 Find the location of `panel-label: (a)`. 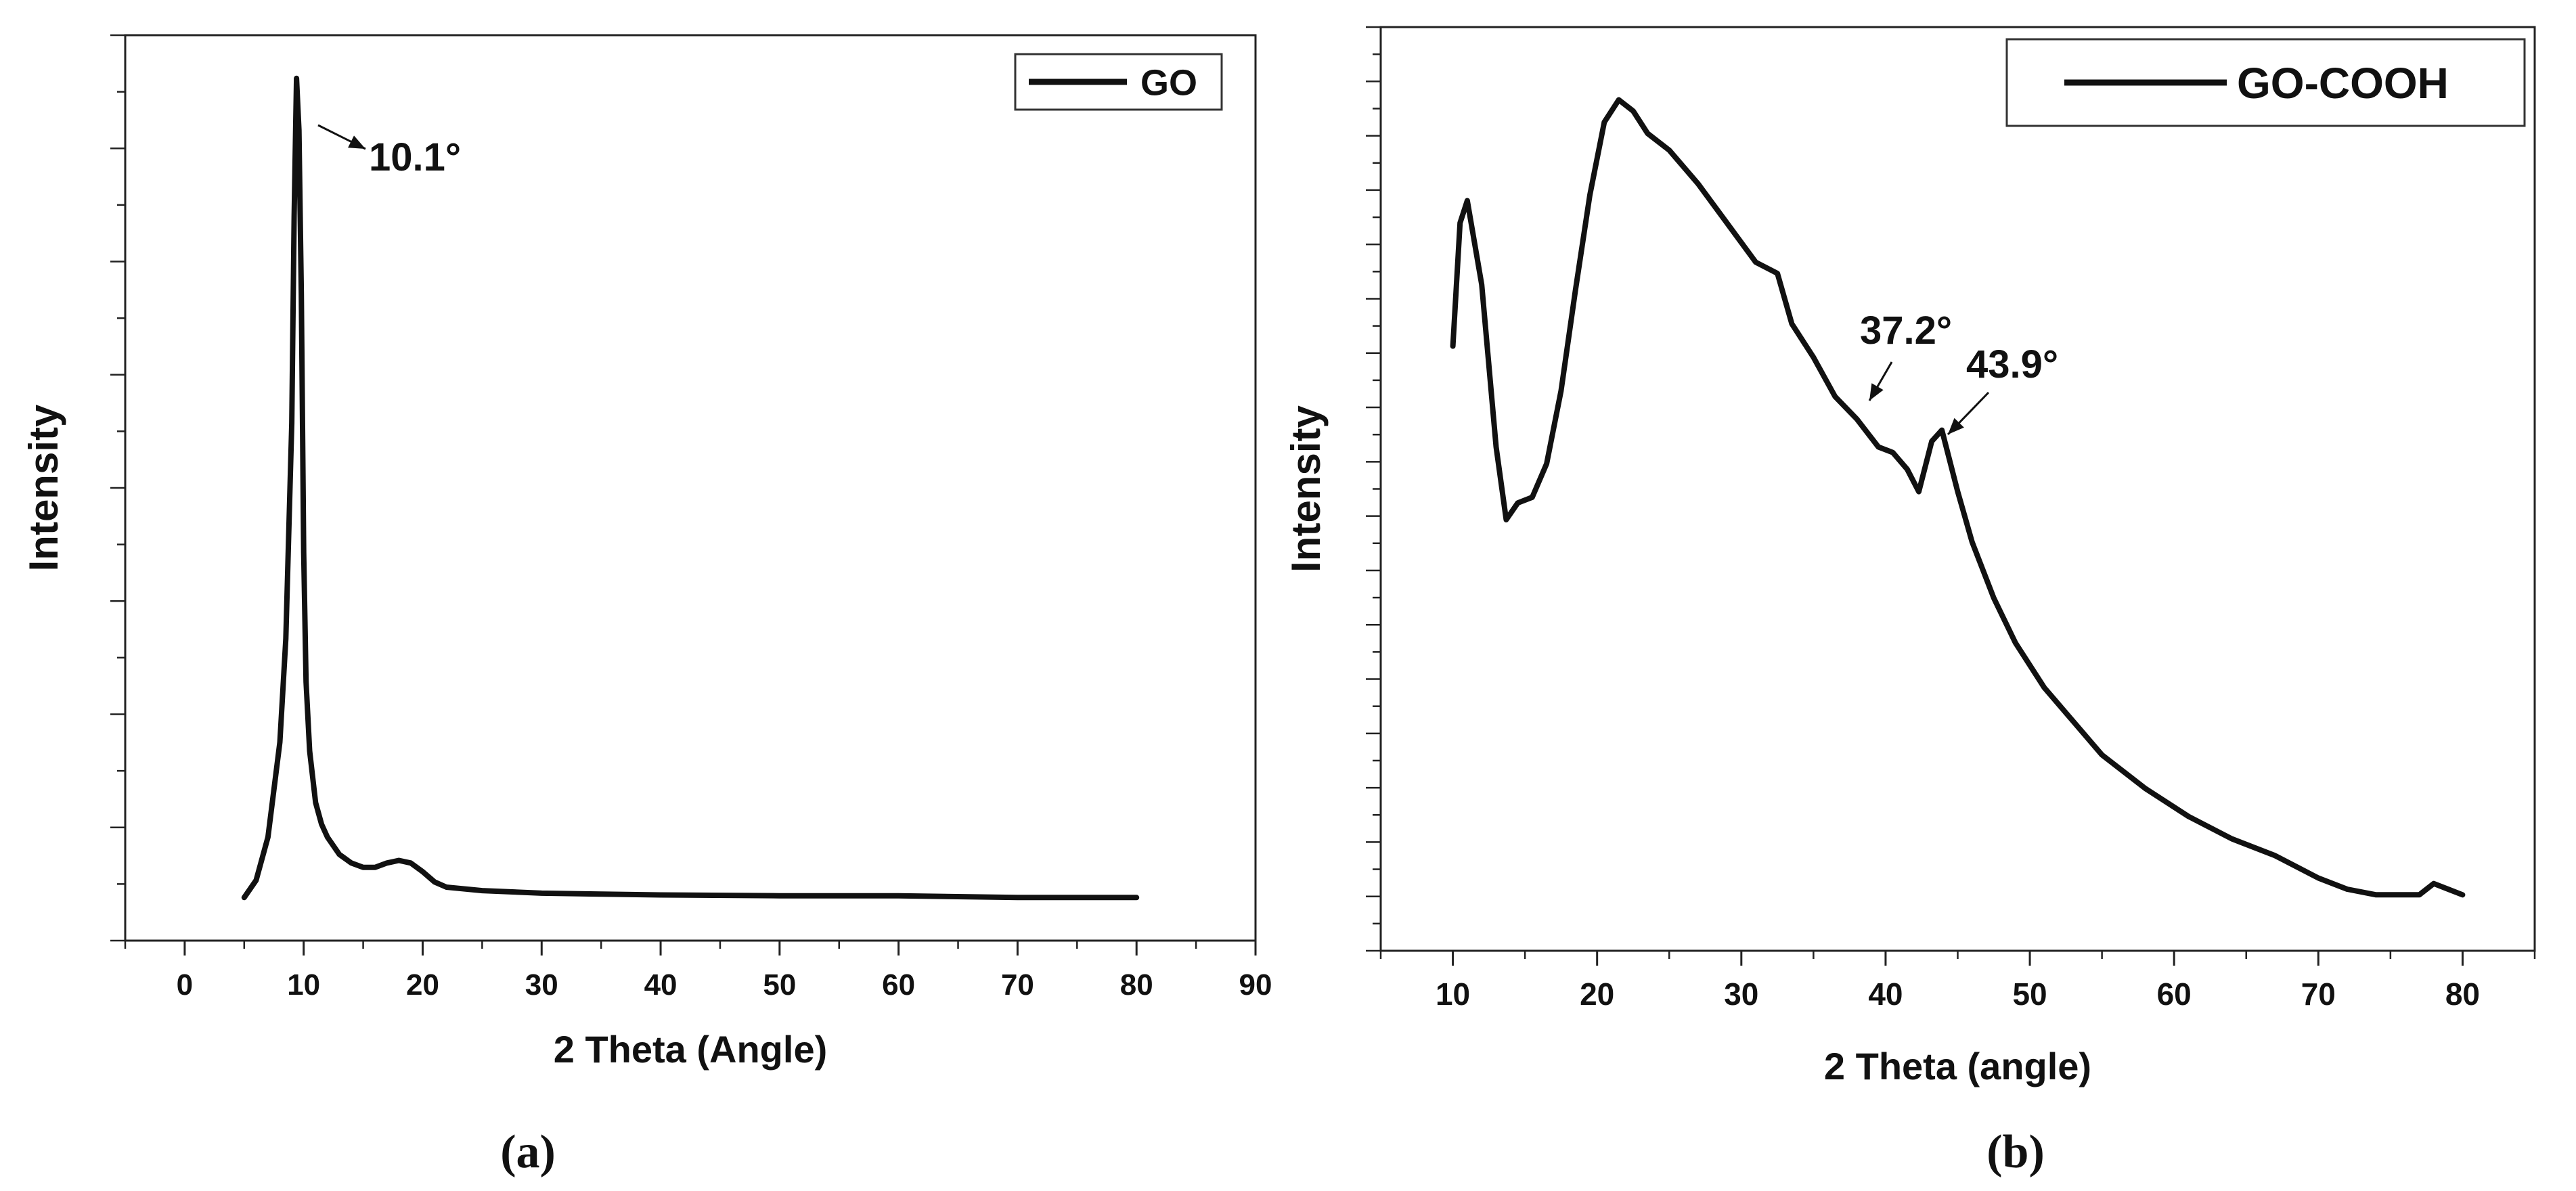

panel-label: (a) is located at coordinates (528, 1152).